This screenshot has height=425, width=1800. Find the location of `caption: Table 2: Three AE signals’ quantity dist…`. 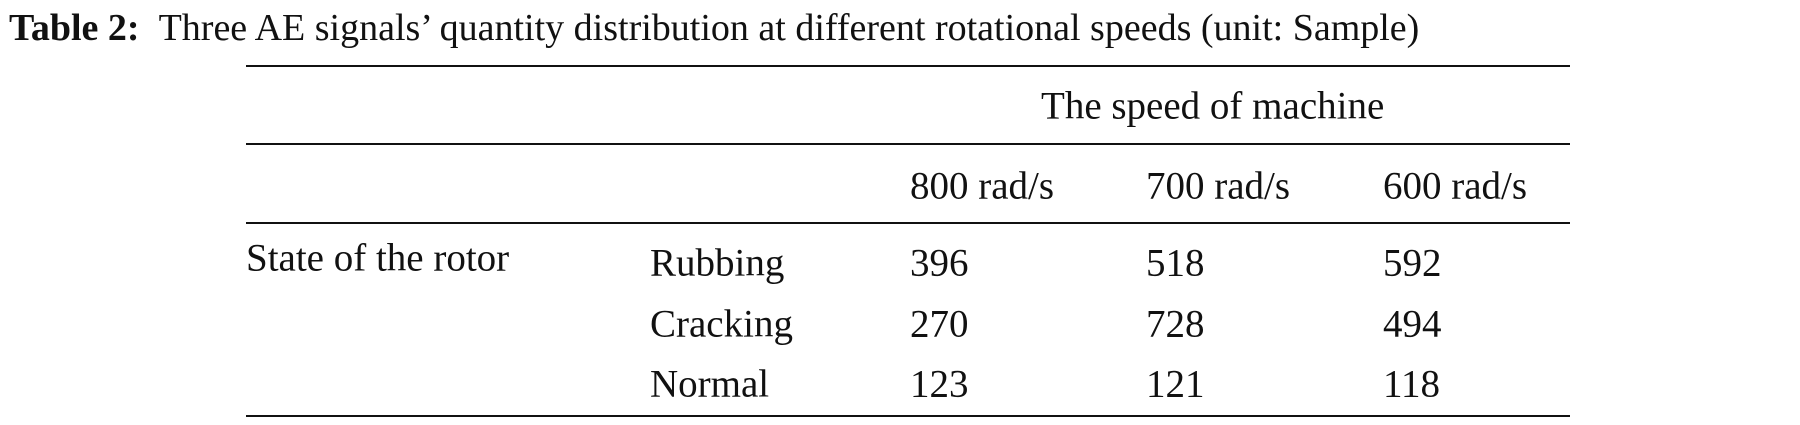

caption: Table 2: Three AE signals’ quantity dist… is located at coordinates (714, 28).